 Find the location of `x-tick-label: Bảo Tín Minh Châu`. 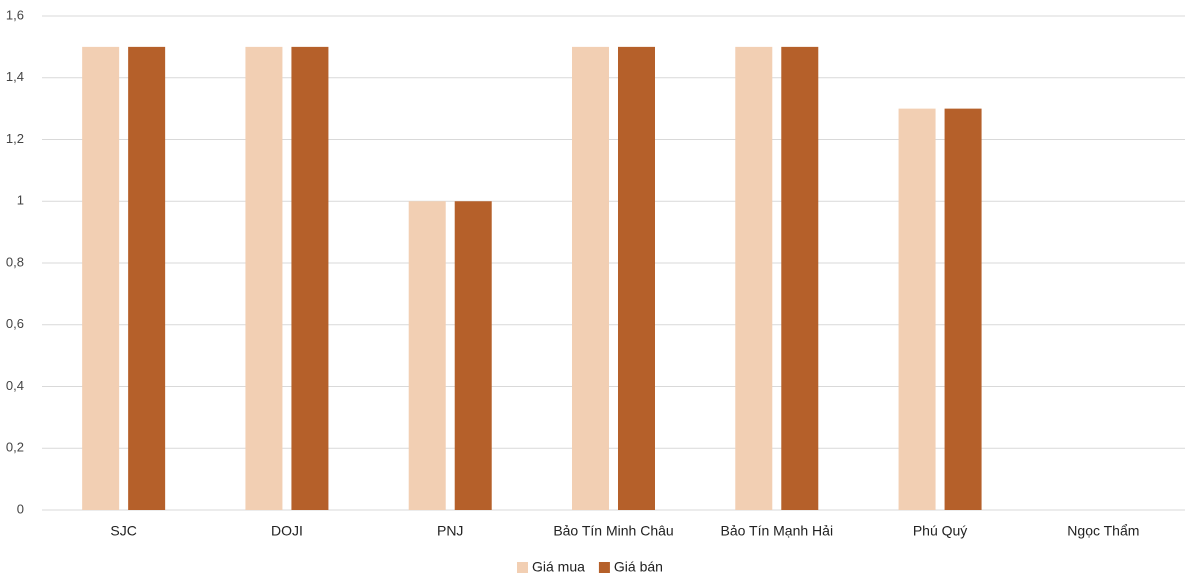

x-tick-label: Bảo Tín Minh Châu is located at coordinates (613, 531).